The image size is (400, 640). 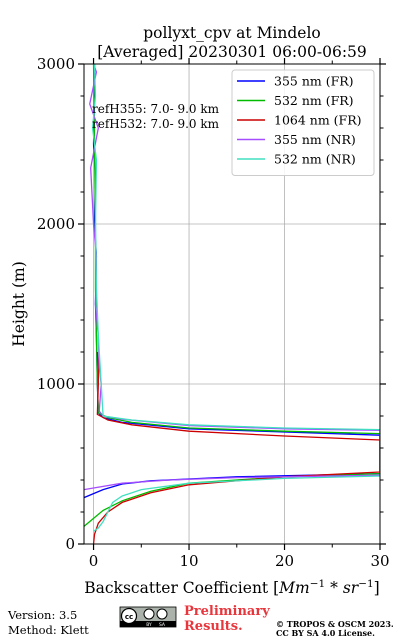 What do you see at coordinates (325, 633) in the screenshot?
I see `copyright-line2: CC BY SA 4.0 License.` at bounding box center [325, 633].